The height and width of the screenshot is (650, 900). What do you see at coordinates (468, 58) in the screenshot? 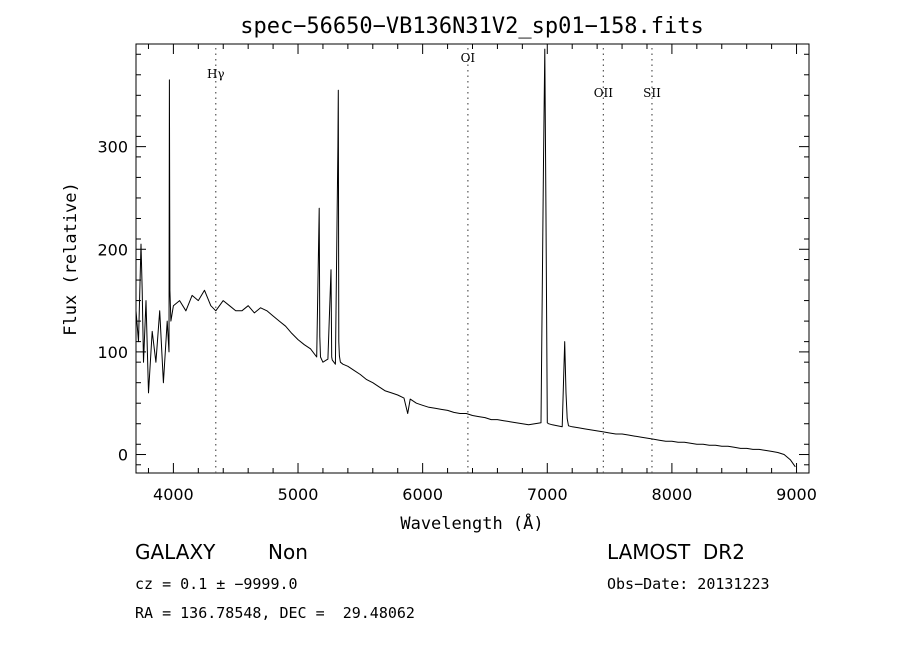
I see `line-marker-label: OI` at bounding box center [468, 58].